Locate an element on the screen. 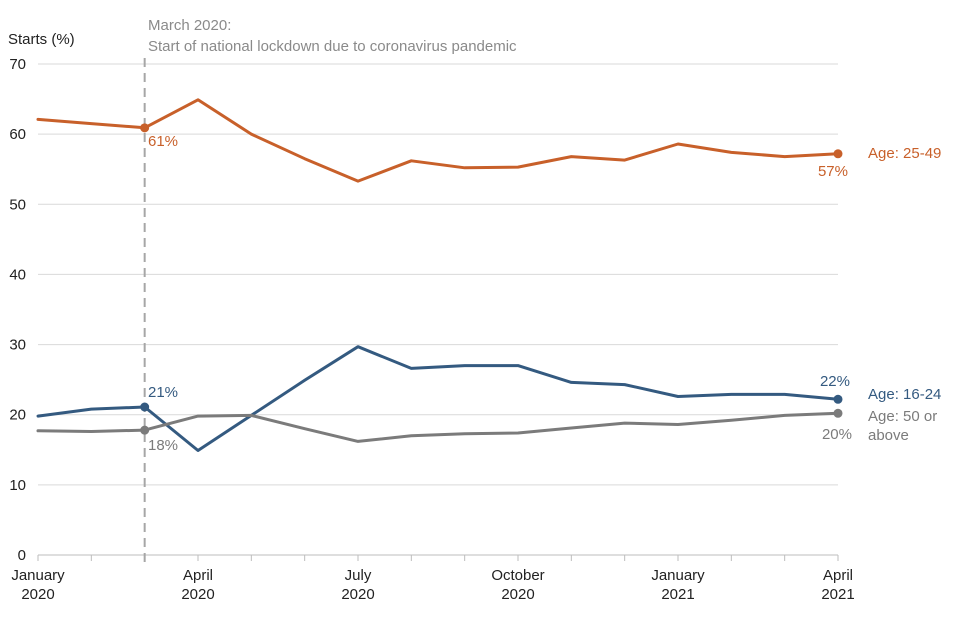 This screenshot has width=960, height=640. y-tick-label: 0 is located at coordinates (22, 555).